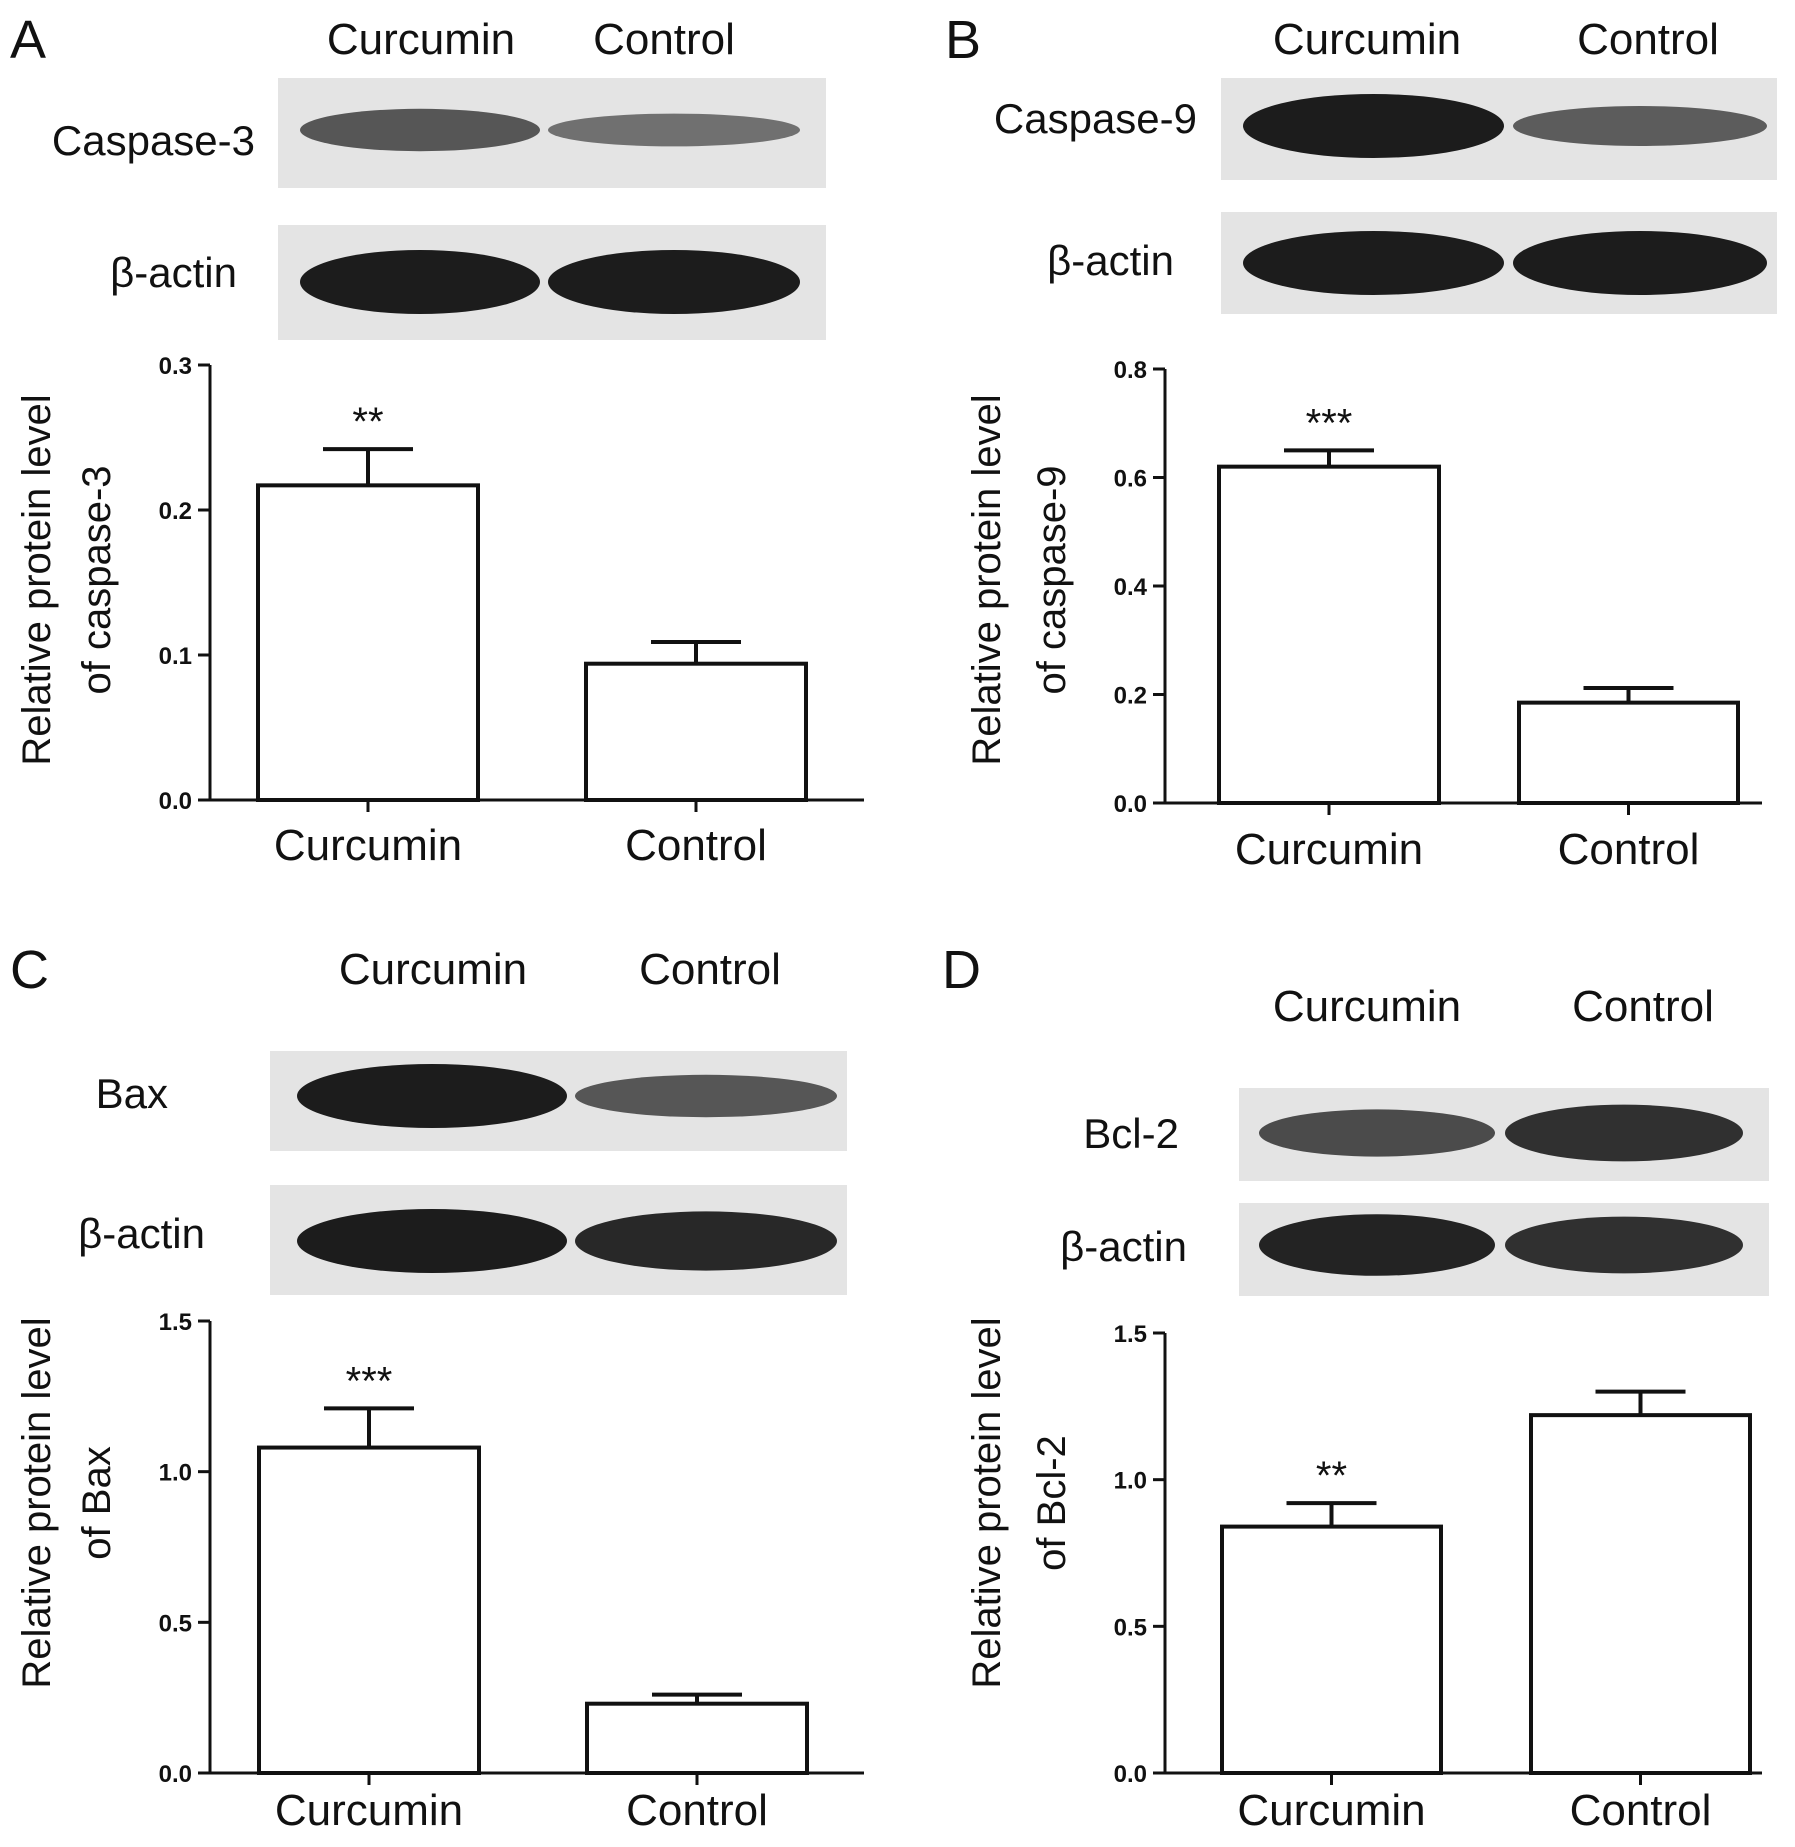 Image resolution: width=1795 pixels, height=1847 pixels. What do you see at coordinates (97, 1502) in the screenshot?
I see `y-axis-label-line: of Bax` at bounding box center [97, 1502].